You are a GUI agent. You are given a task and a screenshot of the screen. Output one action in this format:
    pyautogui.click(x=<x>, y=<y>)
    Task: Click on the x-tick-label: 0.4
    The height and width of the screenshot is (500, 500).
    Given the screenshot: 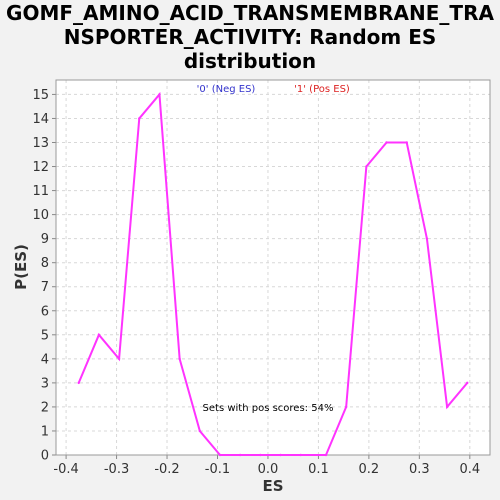 What is the action you would take?
    pyautogui.click(x=469, y=469)
    